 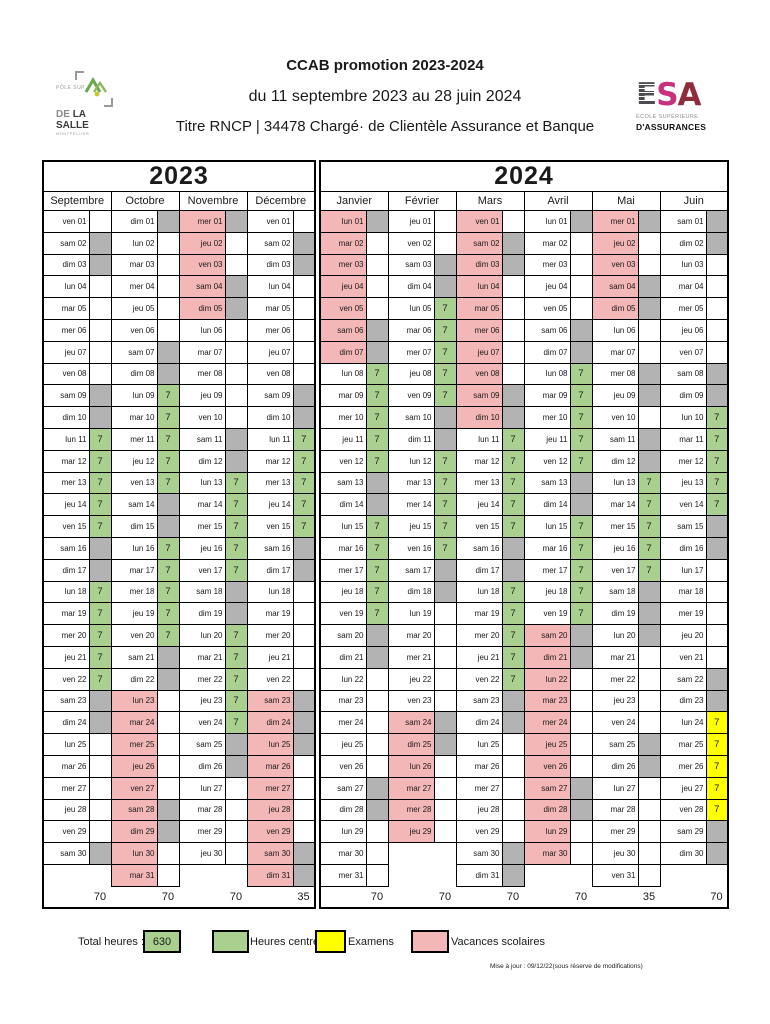 What do you see at coordinates (66, 788) in the screenshot?
I see `day-cell: mer 27` at bounding box center [66, 788].